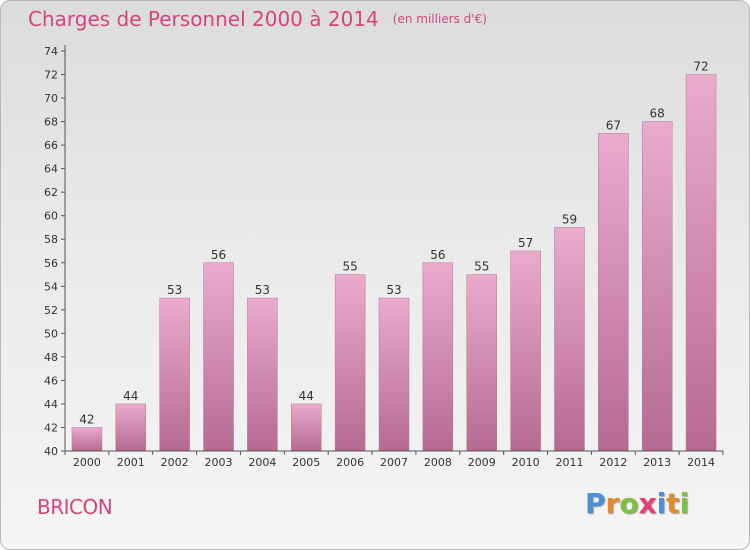 This screenshot has width=750, height=550. Describe the element at coordinates (51, 427) in the screenshot. I see `y-tick-label: 42` at that location.